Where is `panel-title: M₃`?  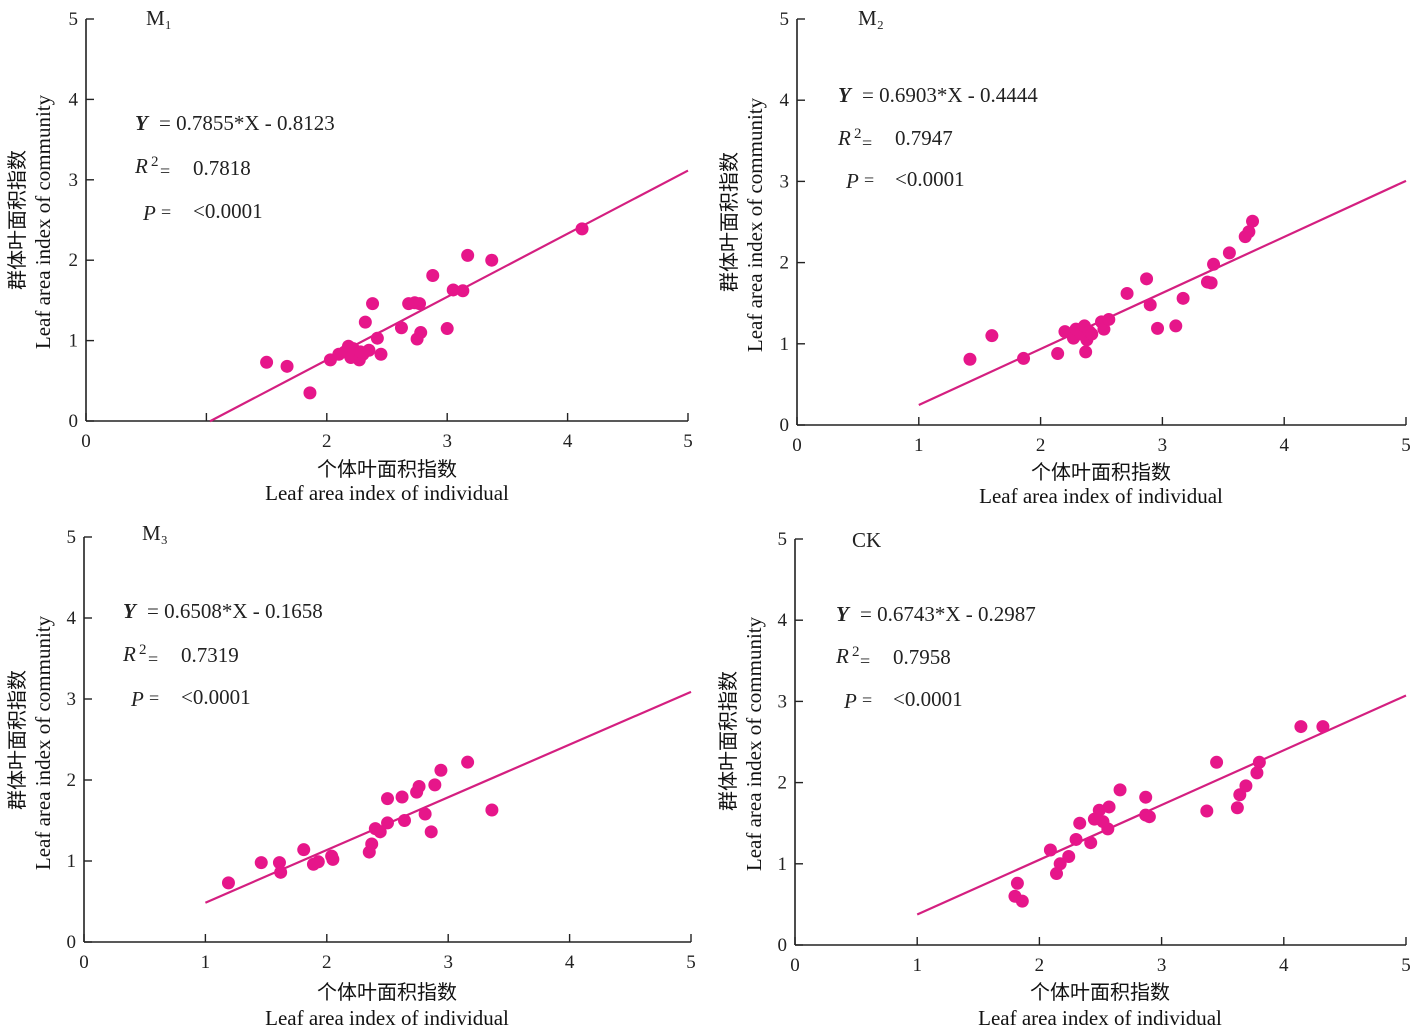 panel-title: M₃ is located at coordinates (155, 533).